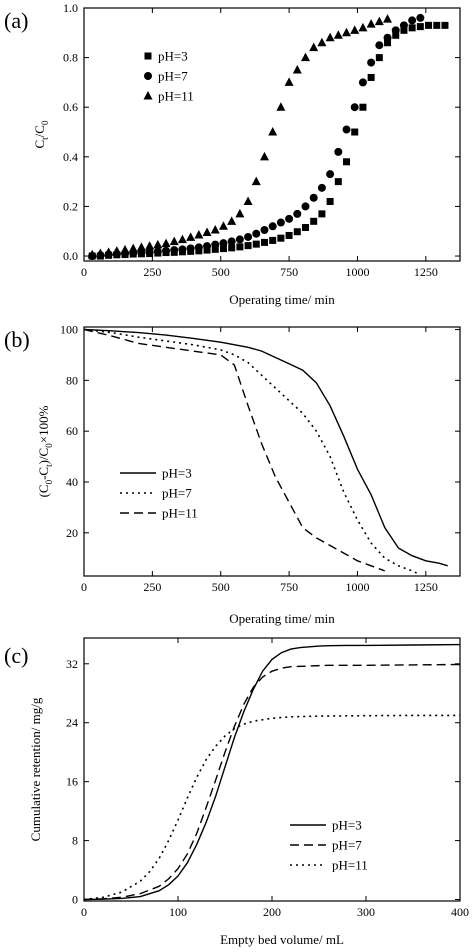  I want to click on x-tick-label: 300, so click(366, 912).